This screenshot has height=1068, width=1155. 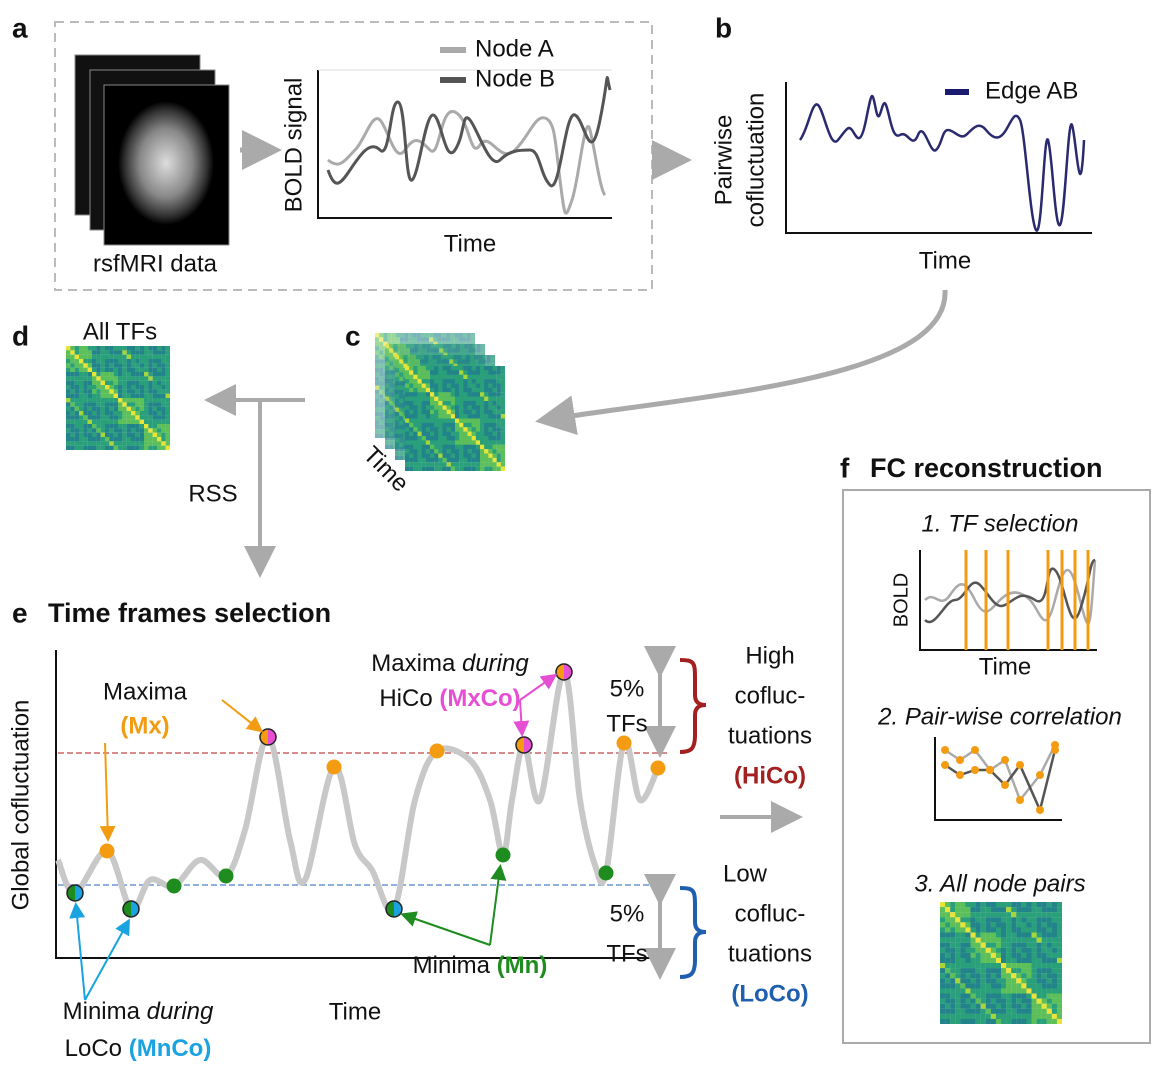 I want to click on step-label: 2. Pair-wise correlation, so click(x=999, y=716).